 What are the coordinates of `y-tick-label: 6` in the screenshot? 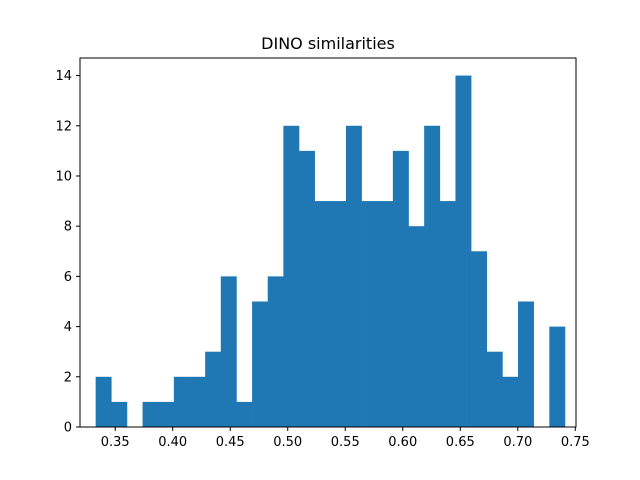 It's located at (68, 277).